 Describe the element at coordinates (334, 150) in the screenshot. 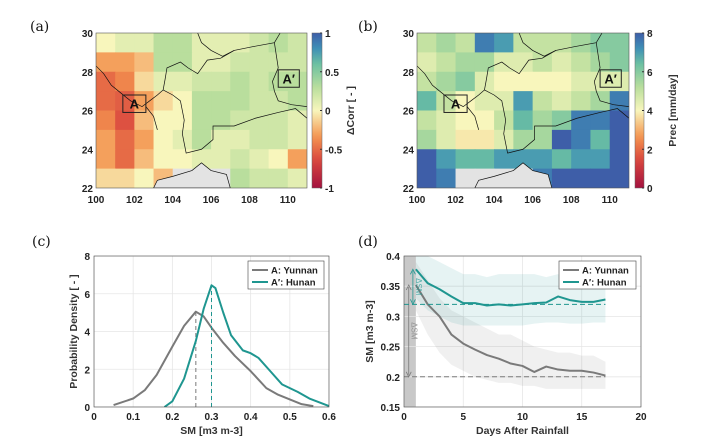

I see `colorbar-tick-label: -0.5` at that location.